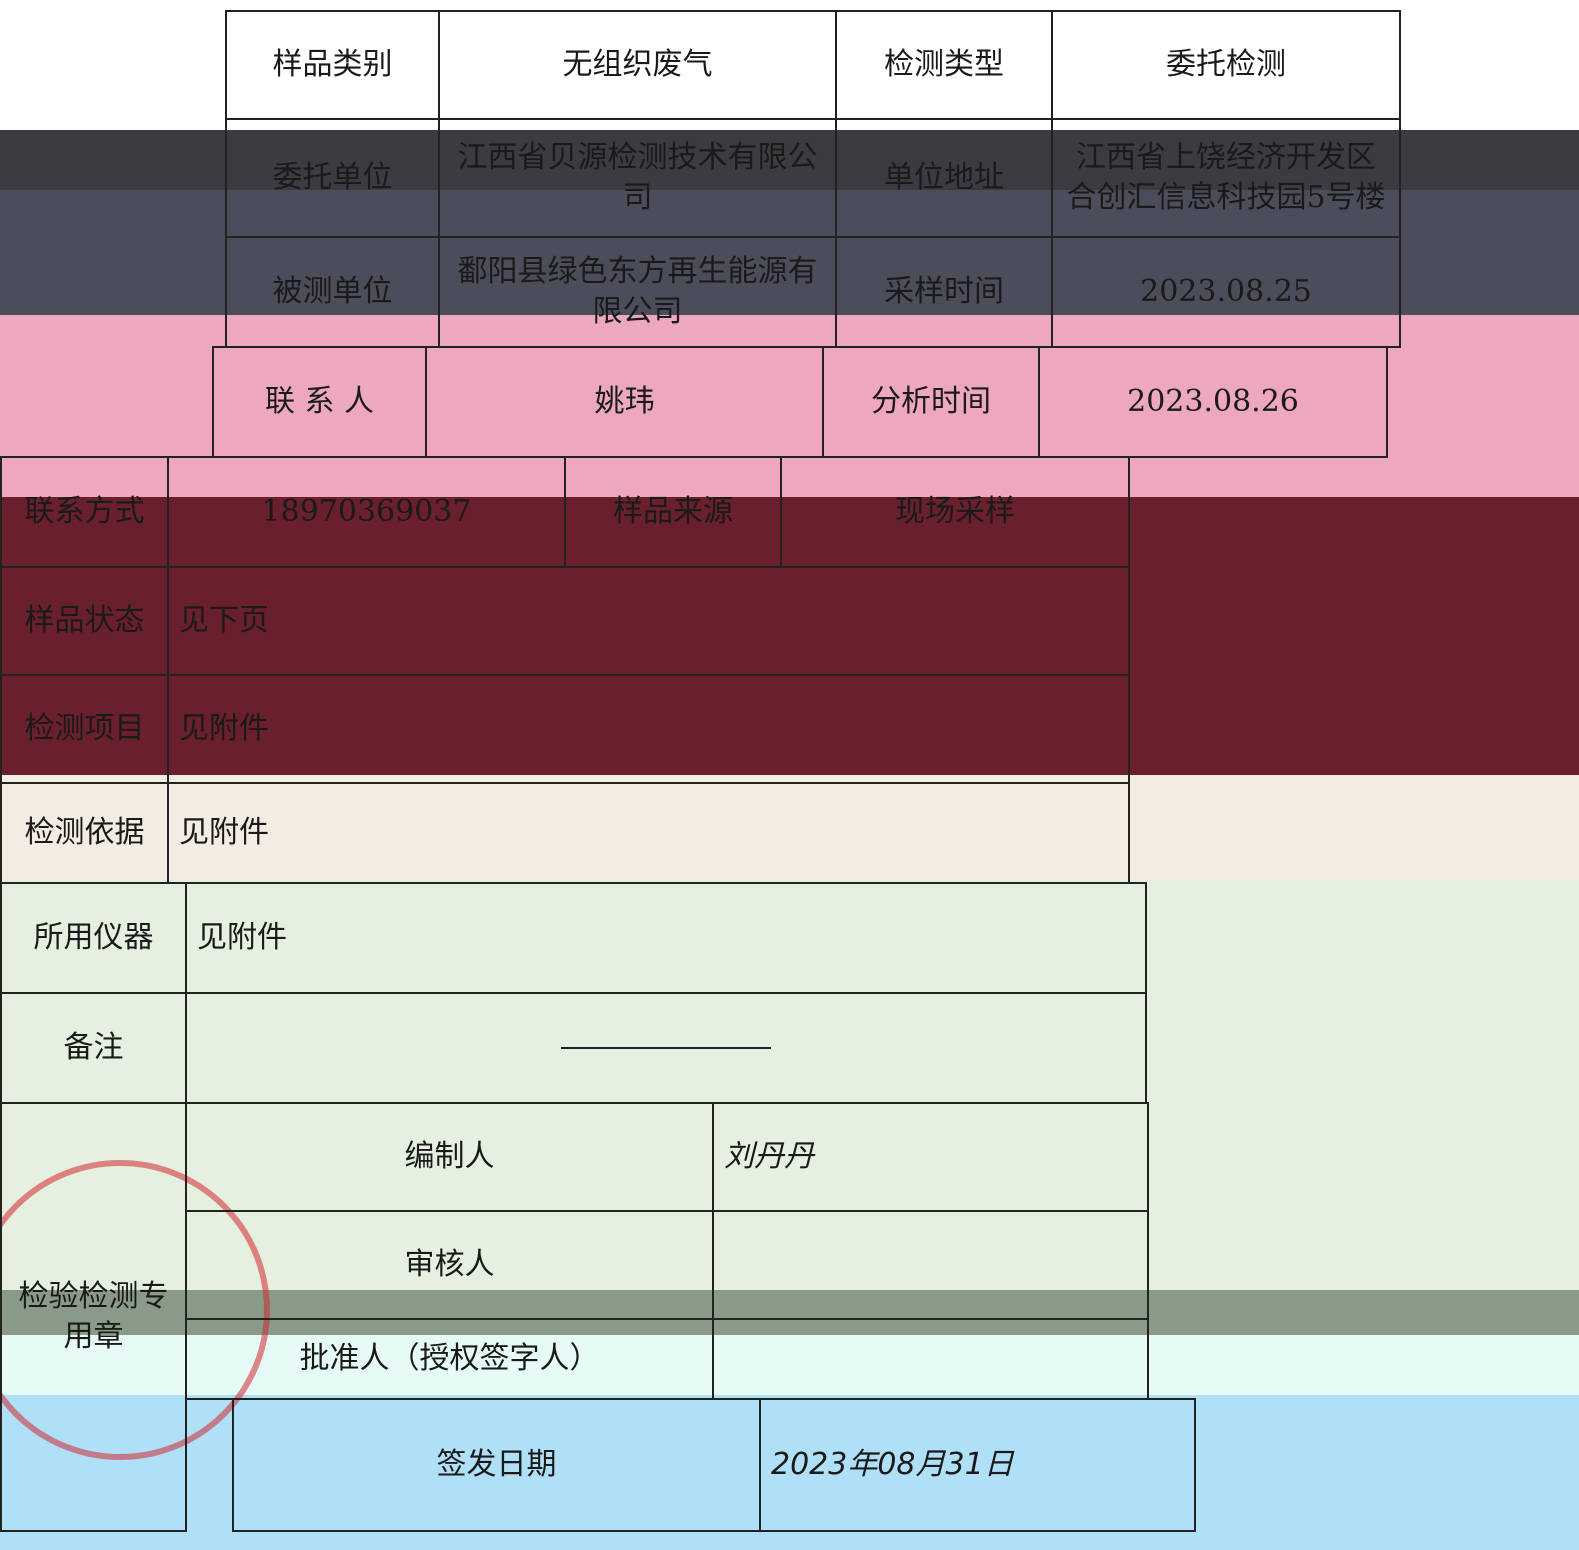 The width and height of the screenshot is (1579, 1550). I want to click on dash-line, so click(666, 1048).